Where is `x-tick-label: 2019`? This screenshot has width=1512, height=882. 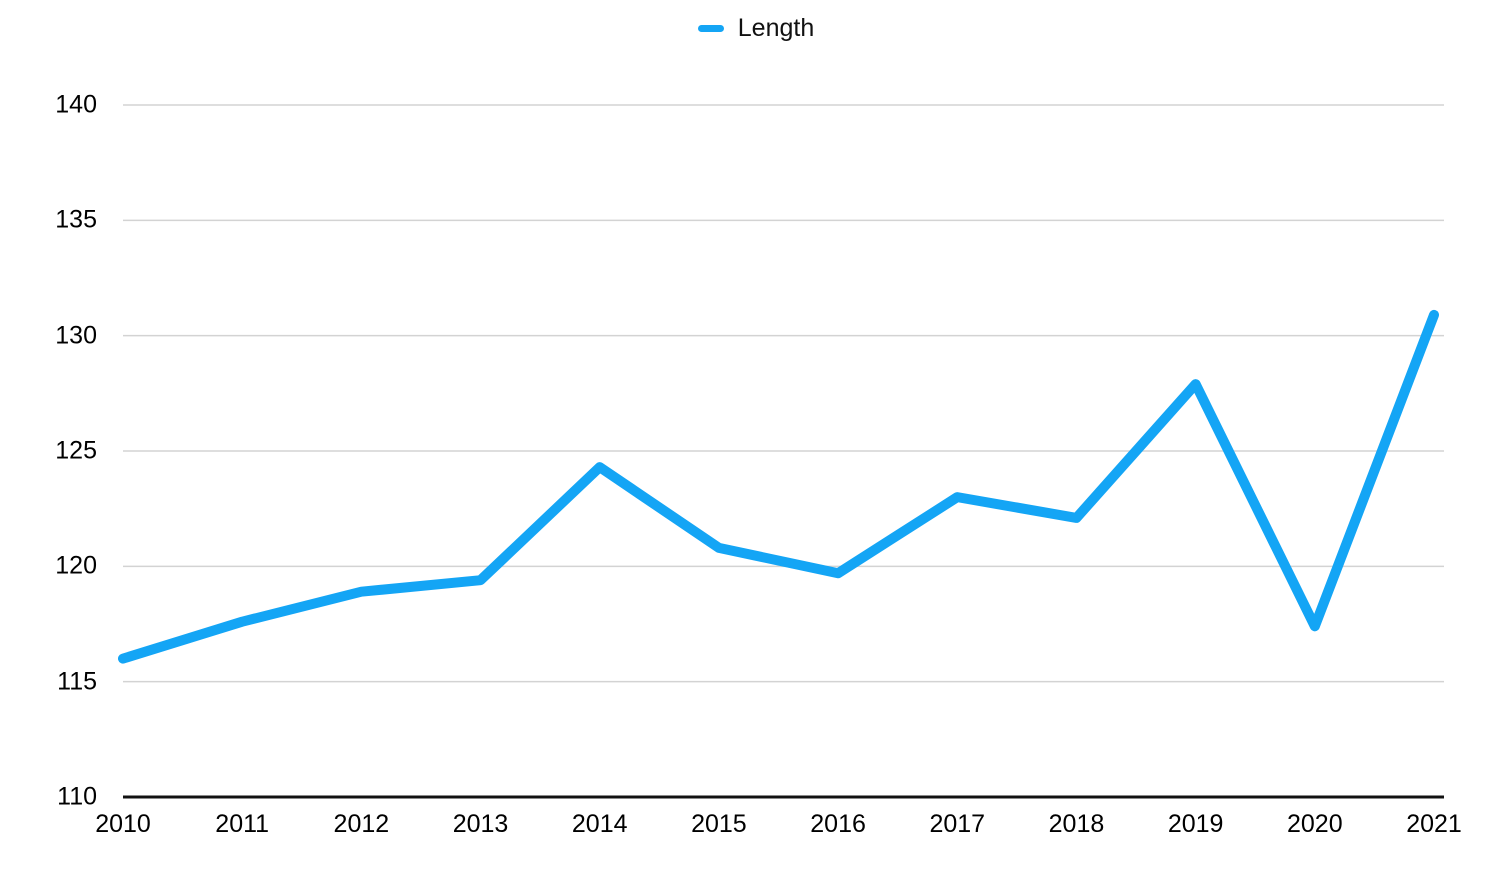 x-tick-label: 2019 is located at coordinates (1195, 824).